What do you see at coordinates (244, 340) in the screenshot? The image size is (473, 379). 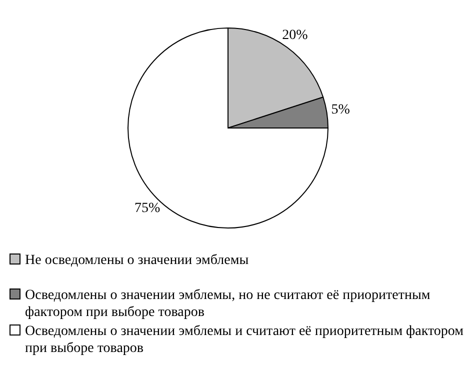 I see `legend-label: Осведомлены о значении эмблемы и считают её приоритетным фактором при выборе товаров` at bounding box center [244, 340].